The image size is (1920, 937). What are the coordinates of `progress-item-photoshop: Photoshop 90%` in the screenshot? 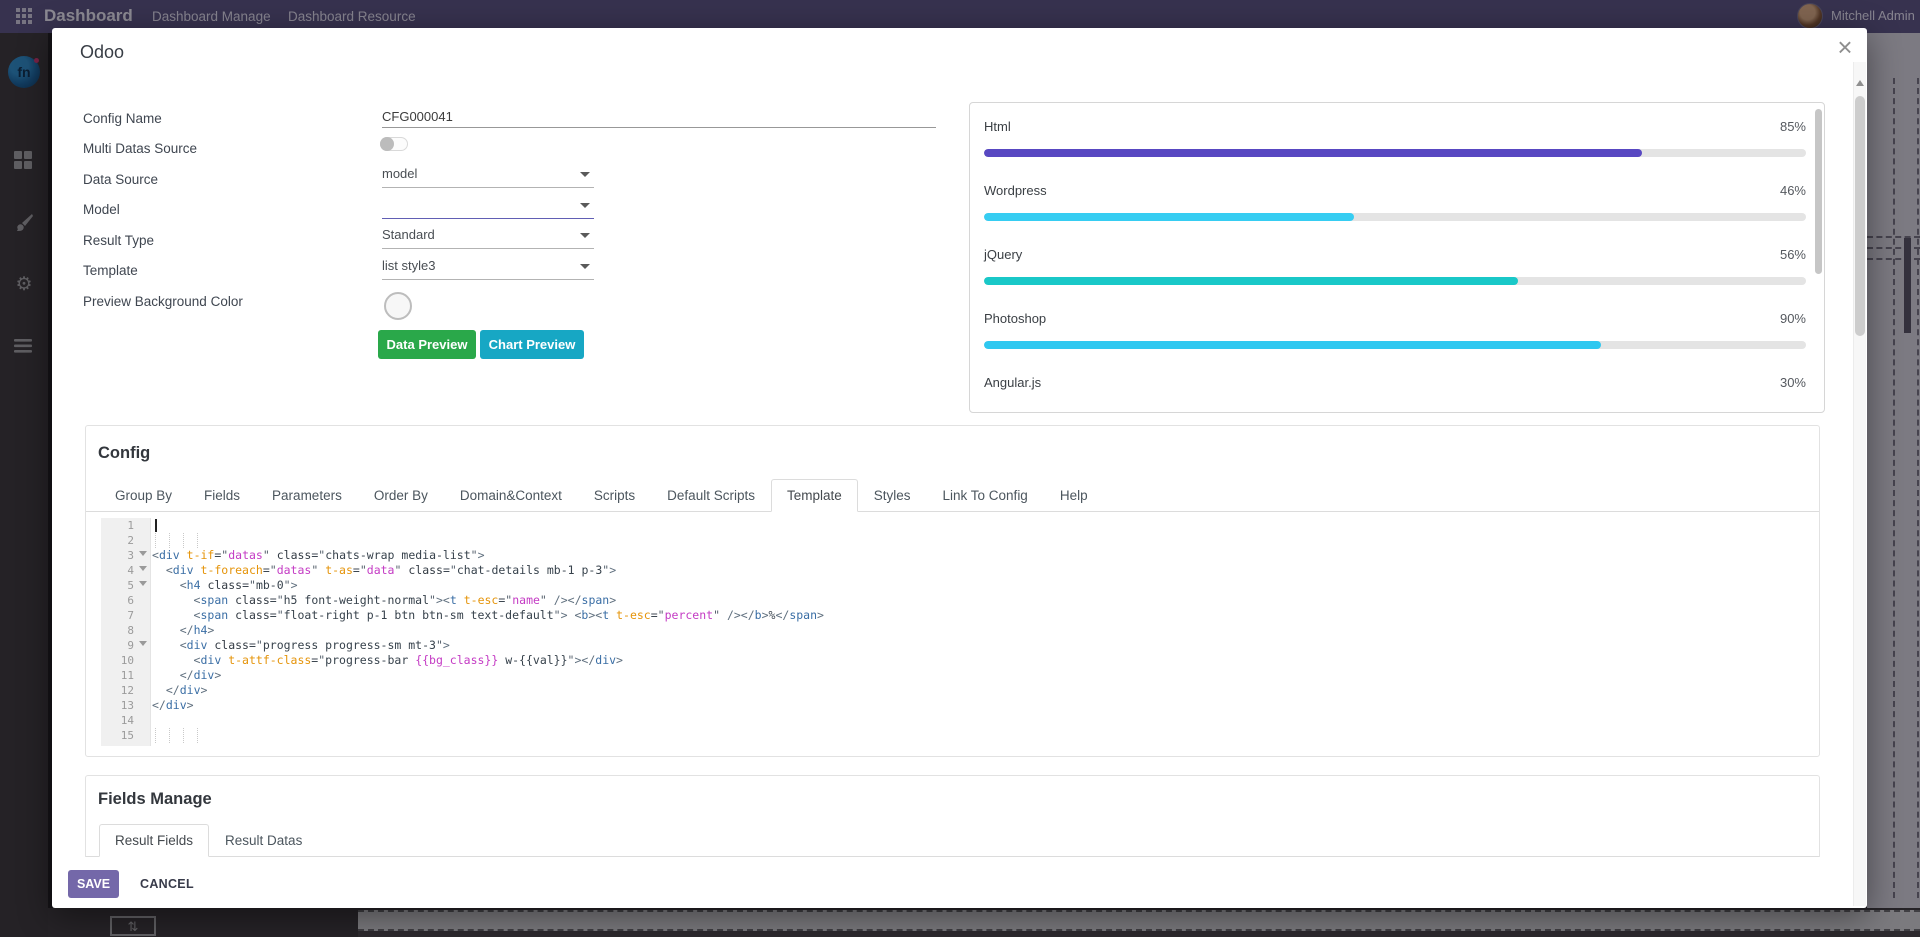 It's located at (1395, 327).